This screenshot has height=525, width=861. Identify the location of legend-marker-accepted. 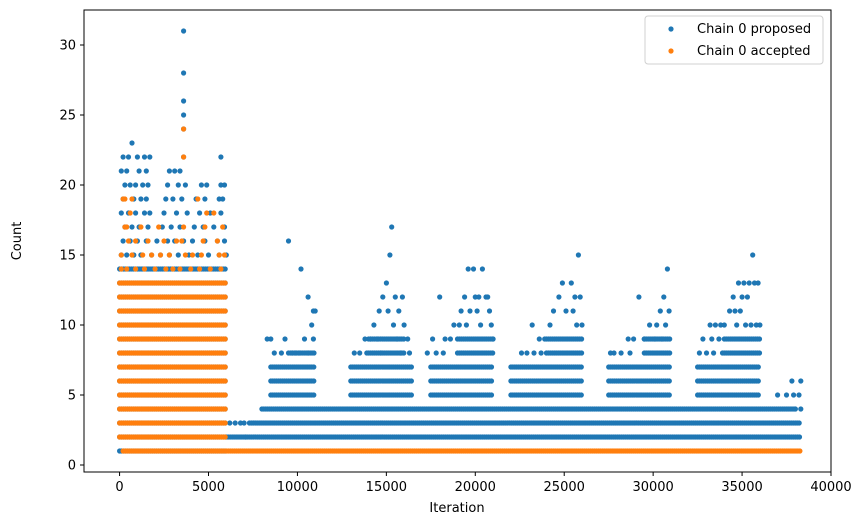
(671, 51).